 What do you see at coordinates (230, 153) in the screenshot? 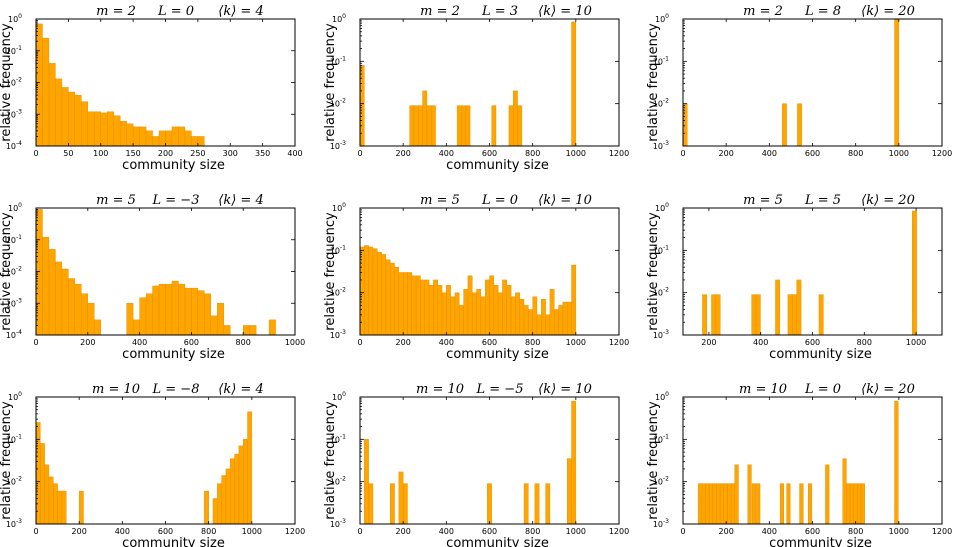
I see `x-tick-label: 300` at bounding box center [230, 153].